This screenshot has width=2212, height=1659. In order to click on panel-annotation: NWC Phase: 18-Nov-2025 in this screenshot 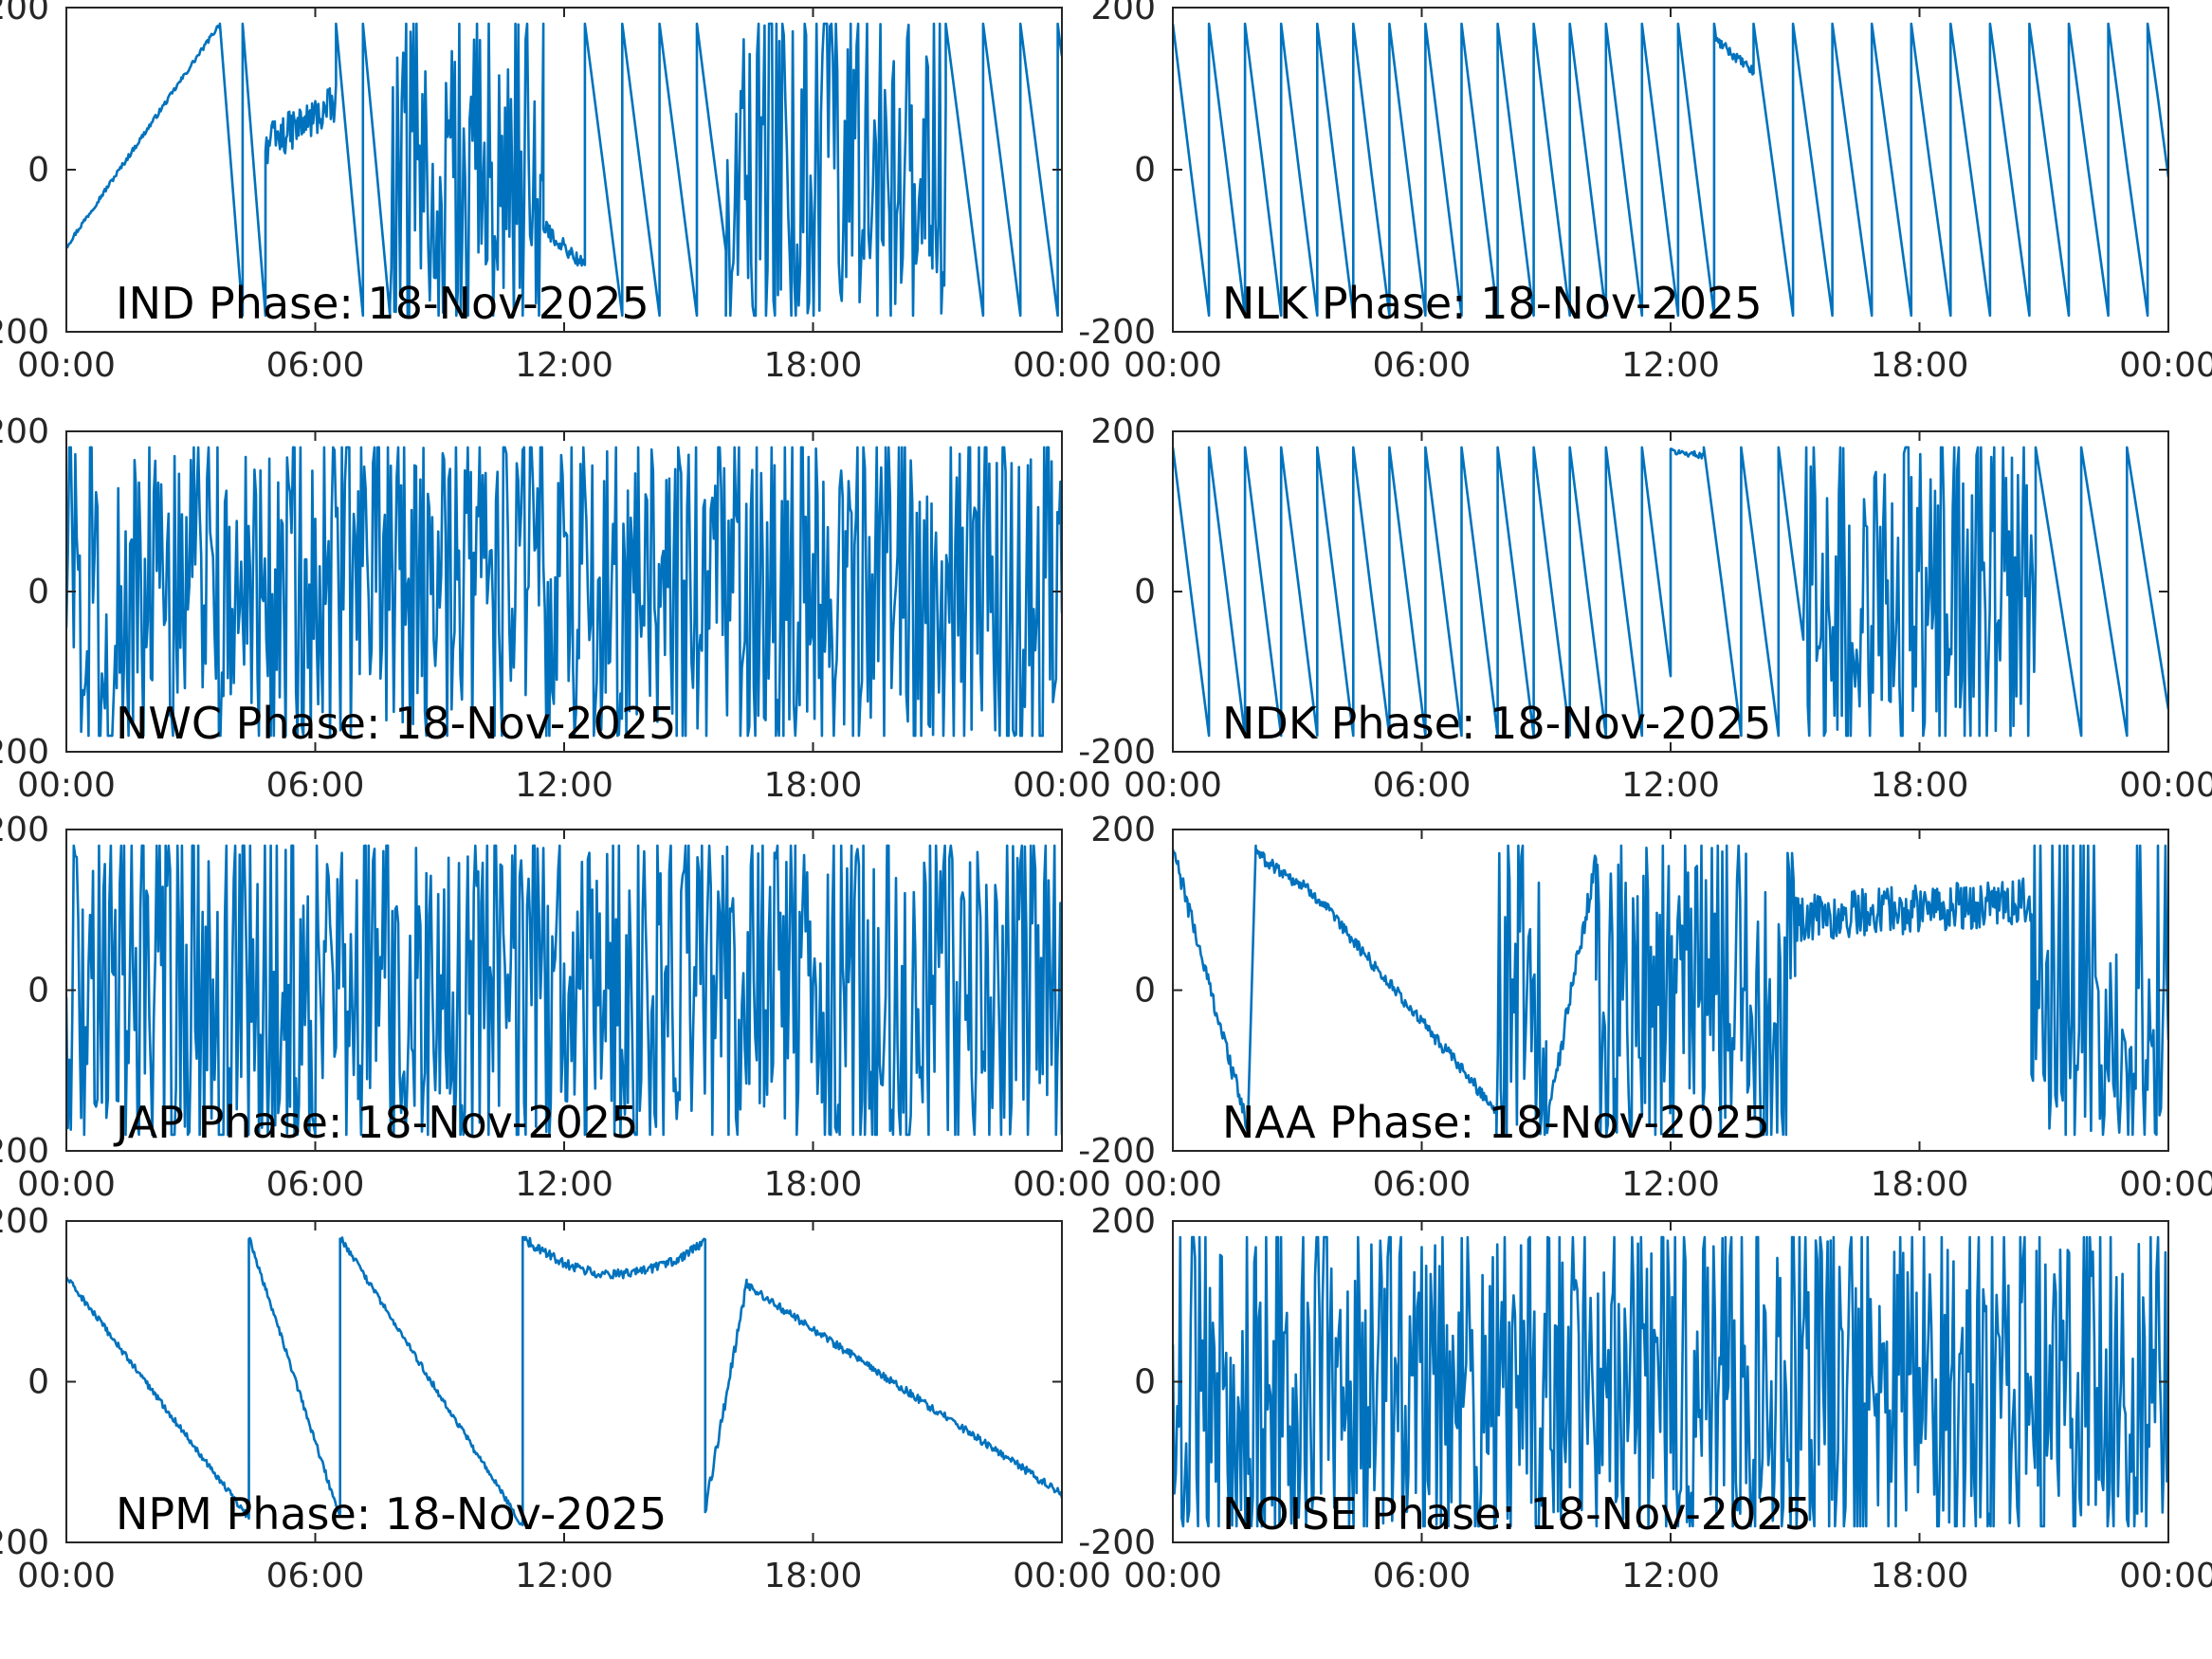, I will do `click(396, 723)`.